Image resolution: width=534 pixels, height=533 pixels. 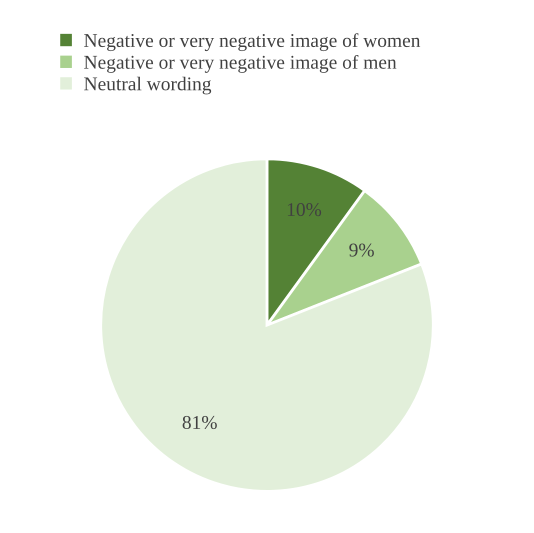 What do you see at coordinates (252, 42) in the screenshot?
I see `legend-label: Negative or very negative image of women` at bounding box center [252, 42].